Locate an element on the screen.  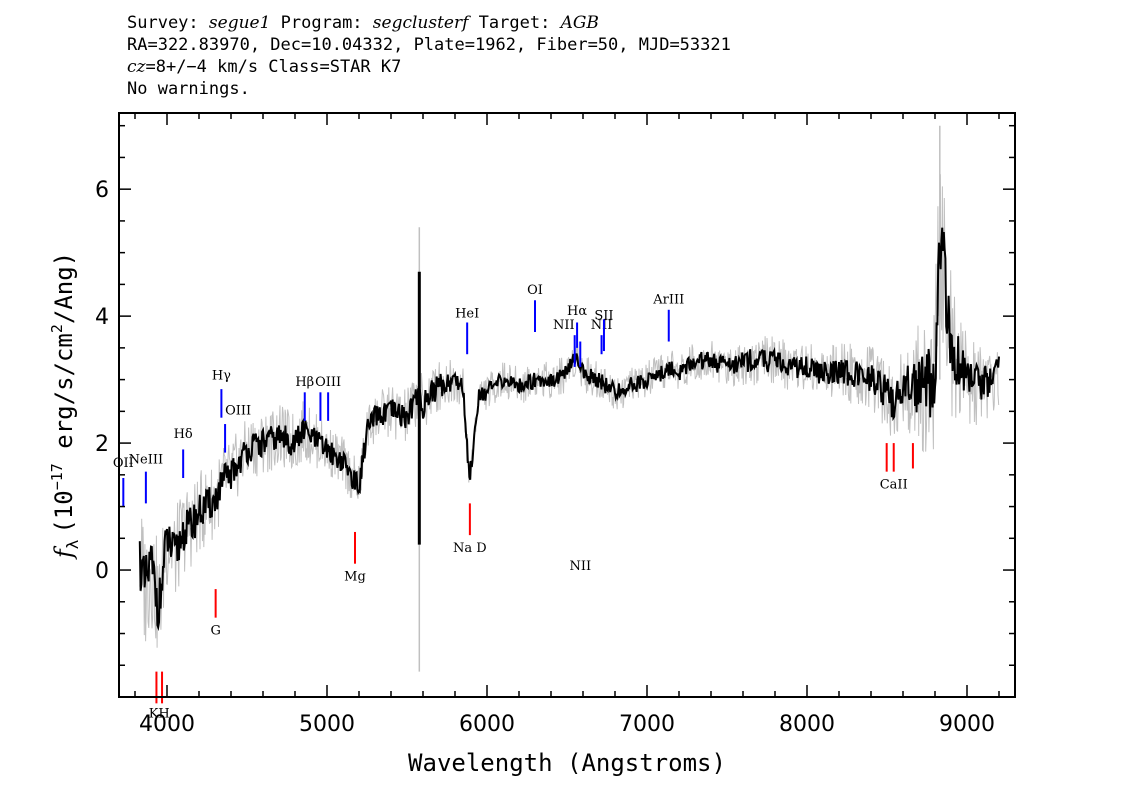
y-axis-title-pre: (10 is located at coordinates (64, 511).